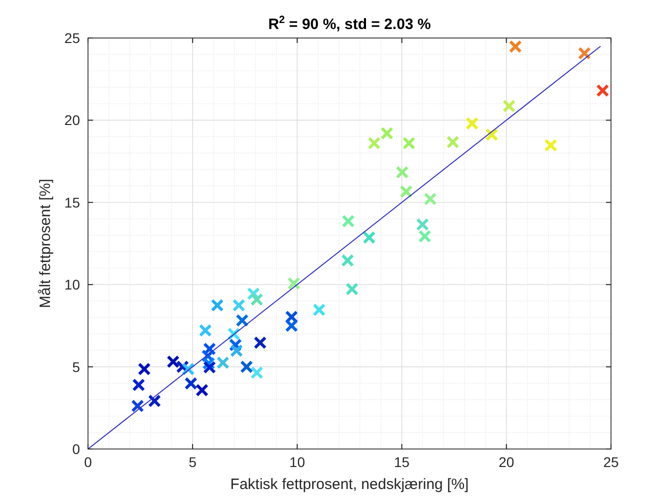 The width and height of the screenshot is (670, 503). I want to click on y-tick-label: 0, so click(76, 449).